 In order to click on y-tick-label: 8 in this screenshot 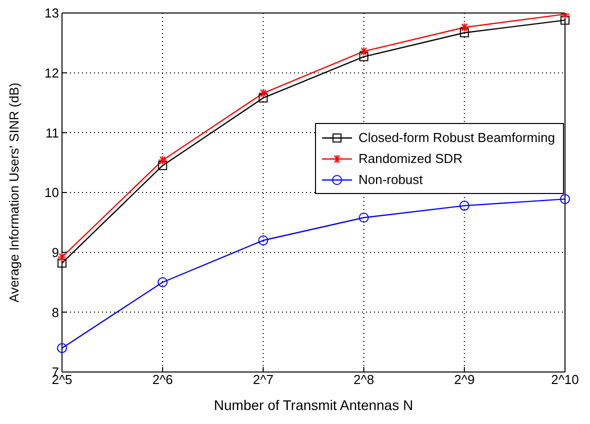, I will do `click(55, 312)`.